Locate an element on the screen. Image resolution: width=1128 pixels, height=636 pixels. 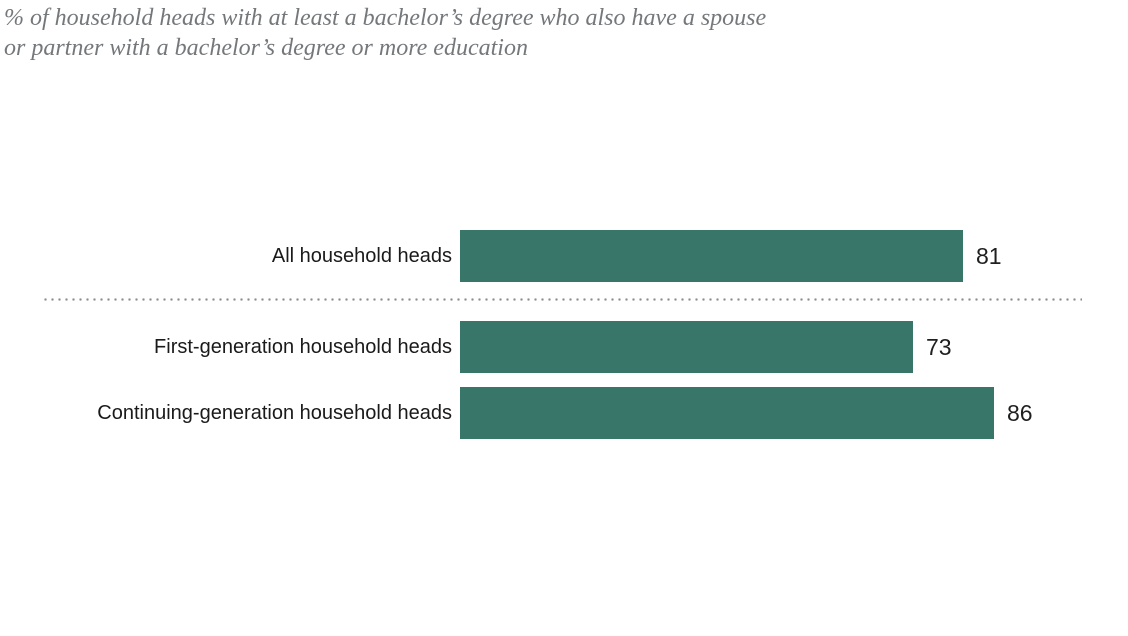
bar-value-label: 81 is located at coordinates (989, 255).